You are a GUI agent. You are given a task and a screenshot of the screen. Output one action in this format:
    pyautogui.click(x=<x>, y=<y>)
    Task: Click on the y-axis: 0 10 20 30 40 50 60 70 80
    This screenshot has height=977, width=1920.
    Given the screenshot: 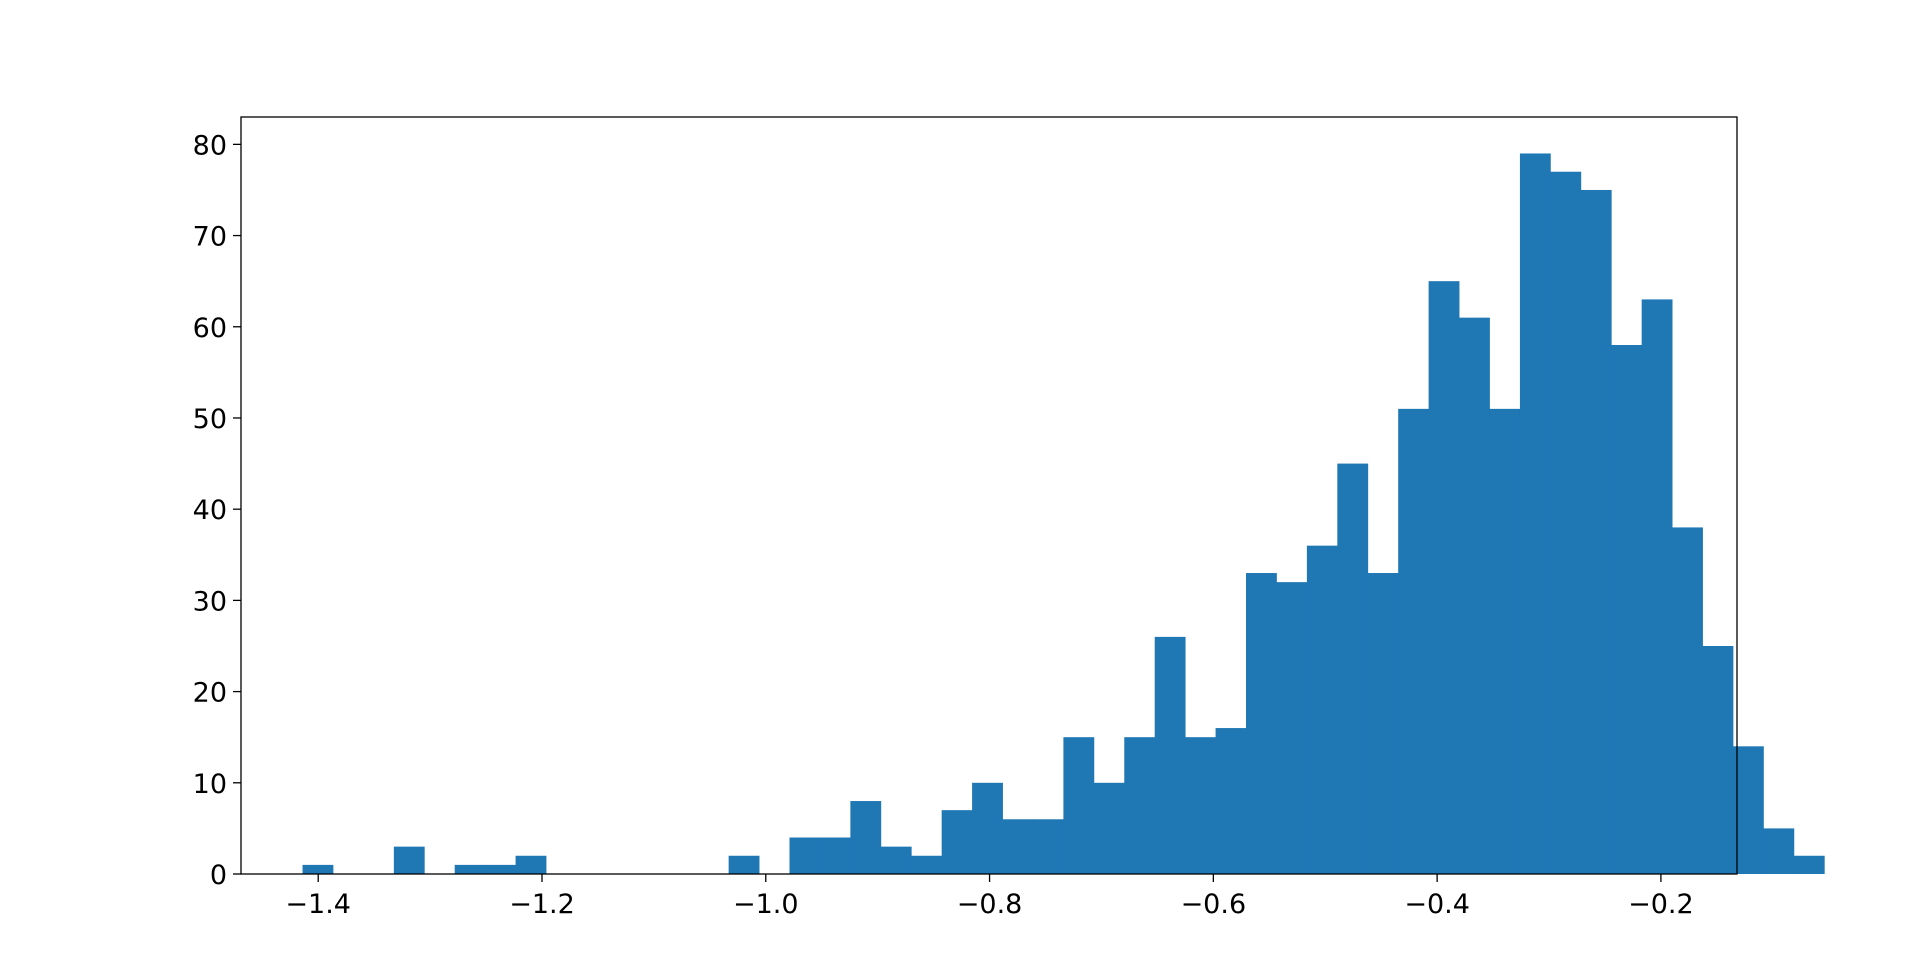 What is the action you would take?
    pyautogui.click(x=217, y=510)
    